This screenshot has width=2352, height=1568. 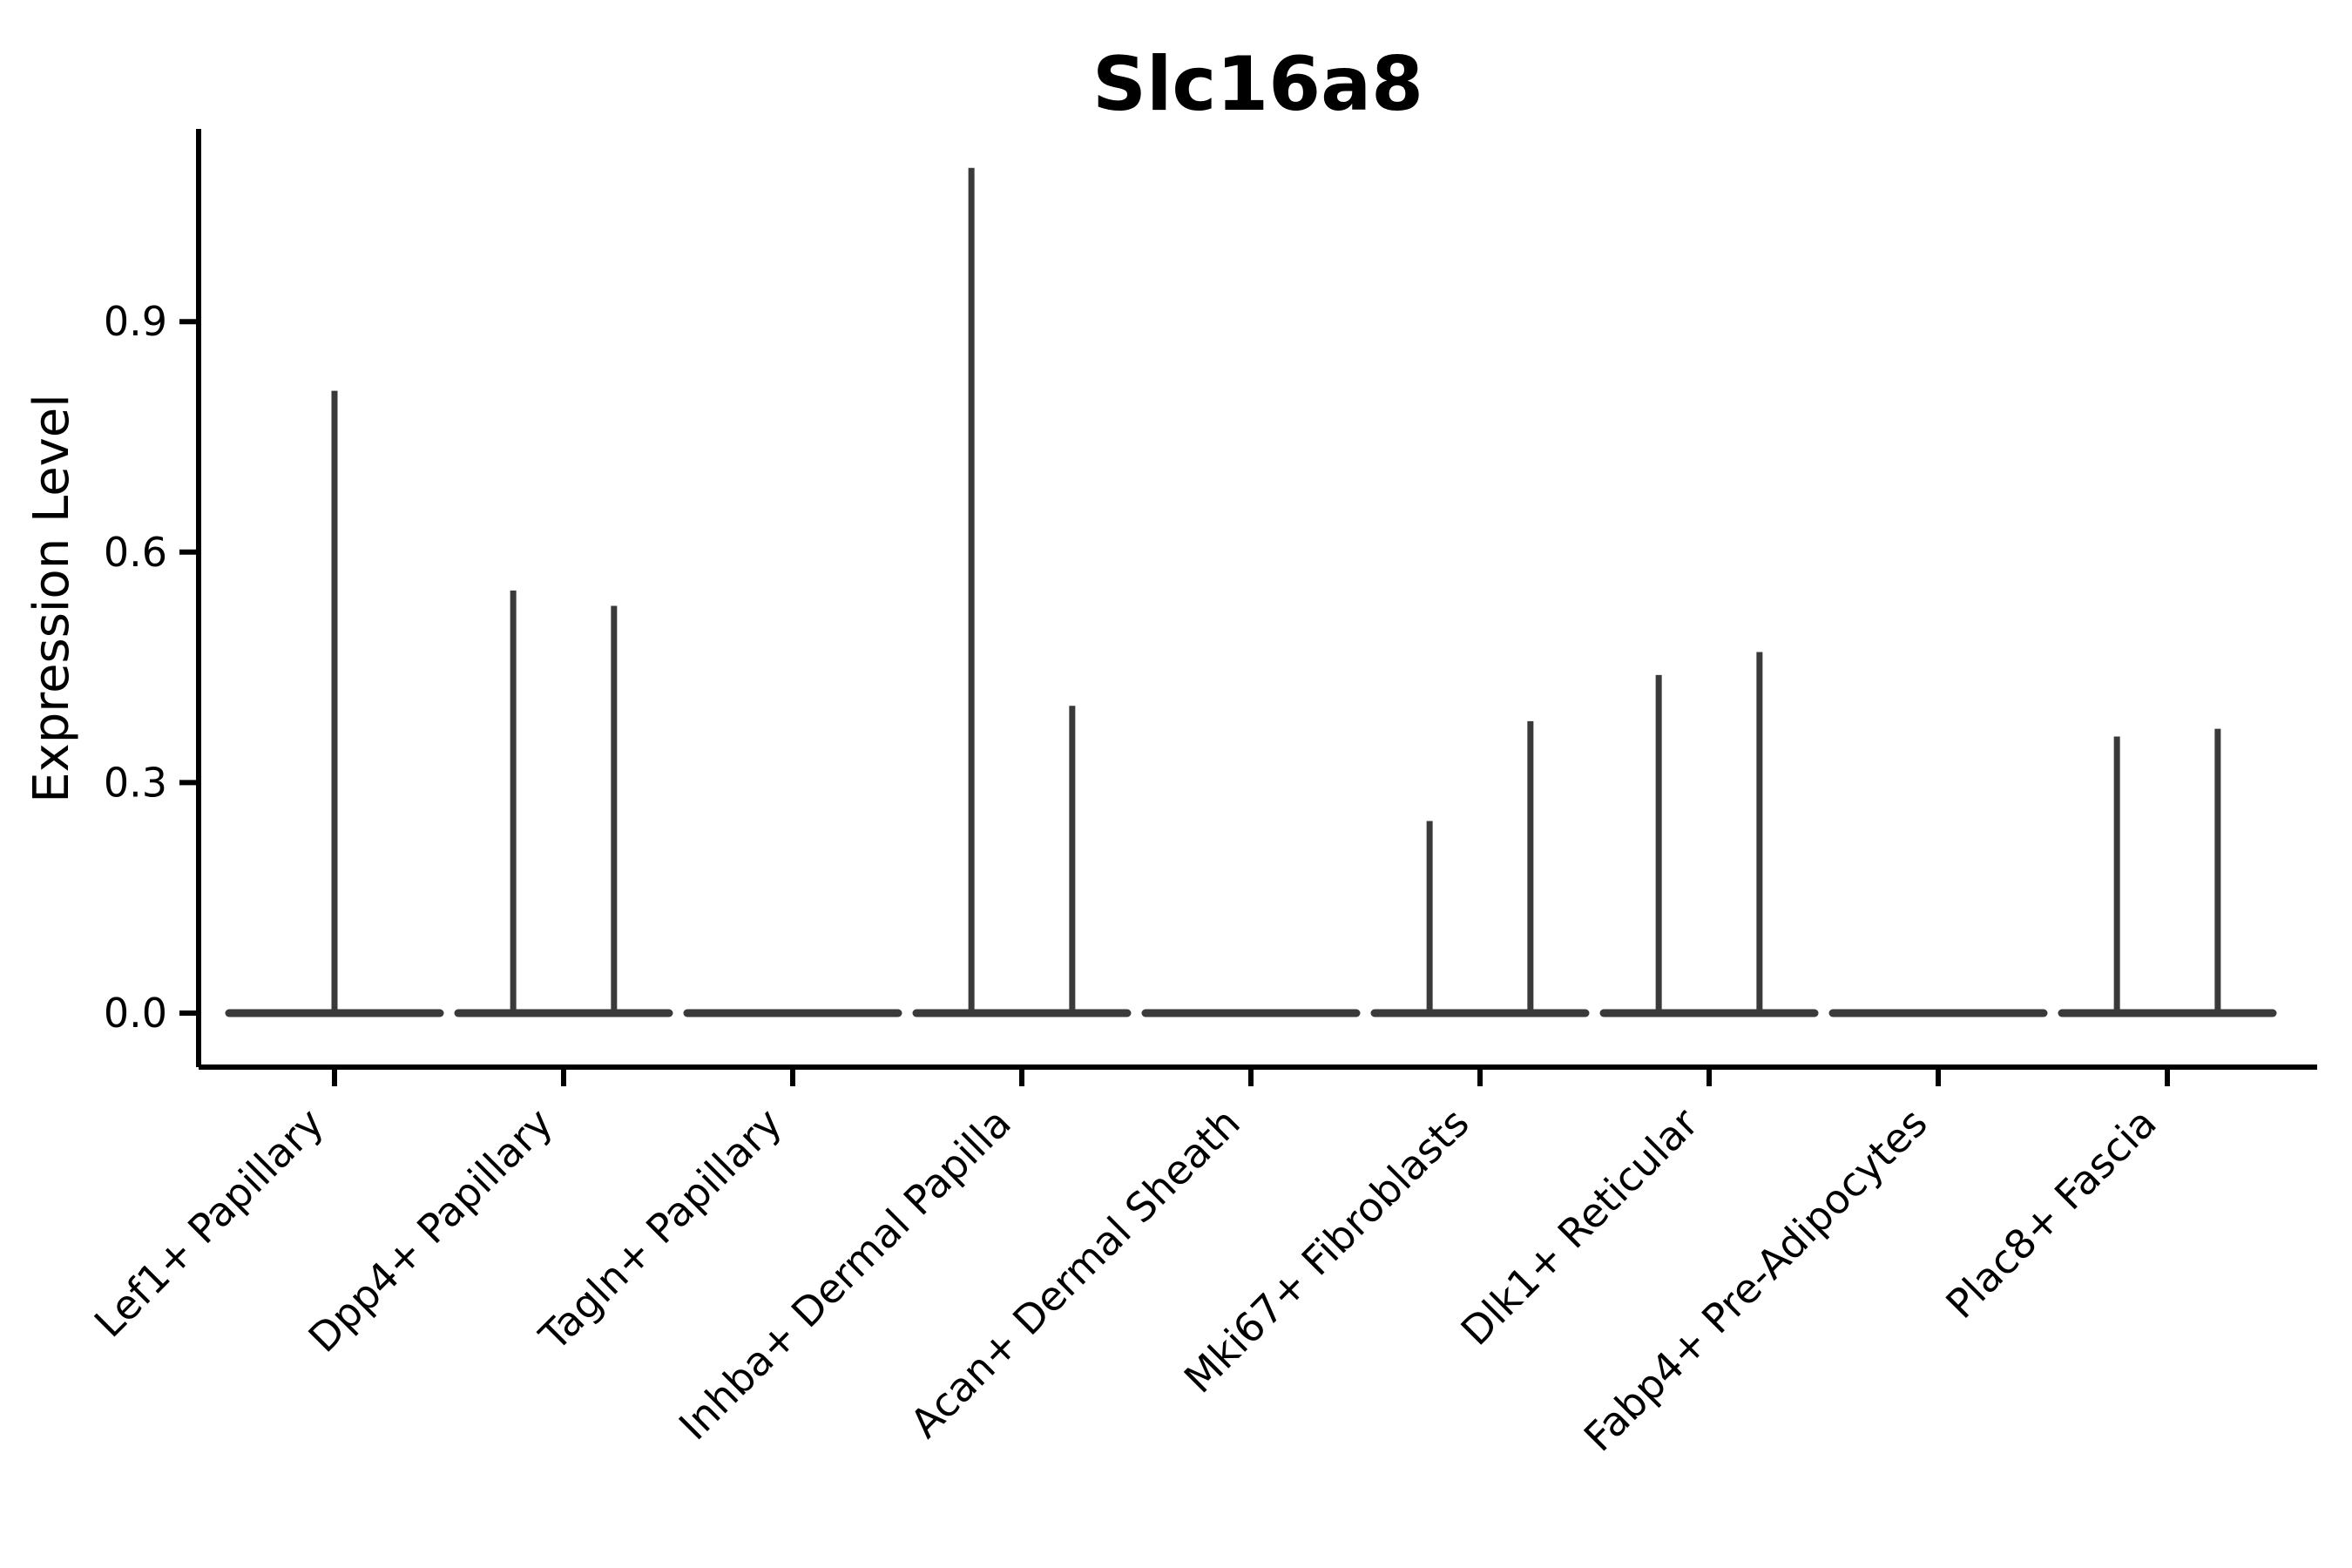 I want to click on x-tick-label: Plac8+ Fascia, so click(x=2050, y=1213).